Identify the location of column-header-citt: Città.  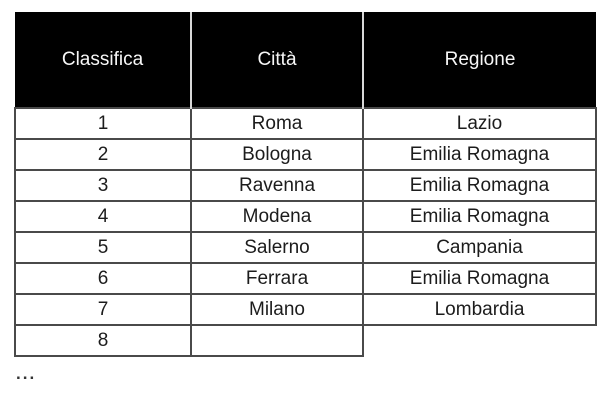
(277, 60).